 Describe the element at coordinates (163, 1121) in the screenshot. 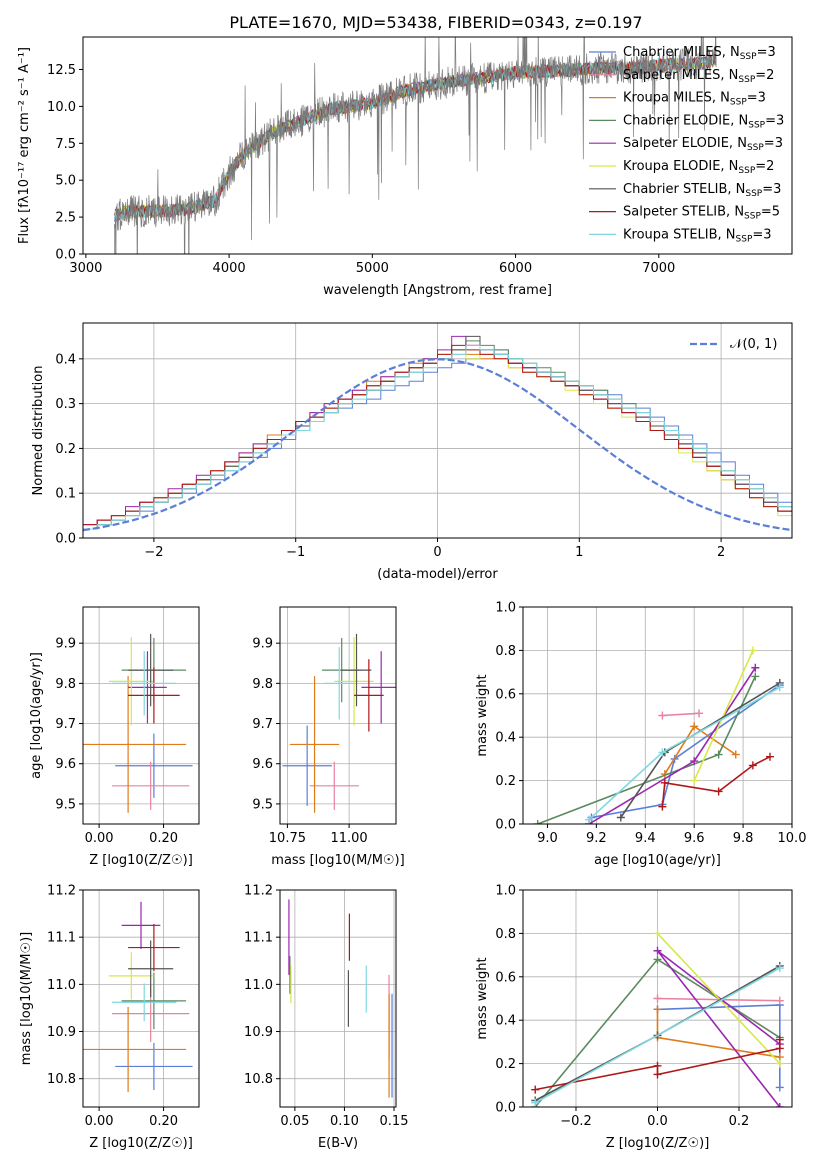

I see `x-tick-label: 0.20` at that location.